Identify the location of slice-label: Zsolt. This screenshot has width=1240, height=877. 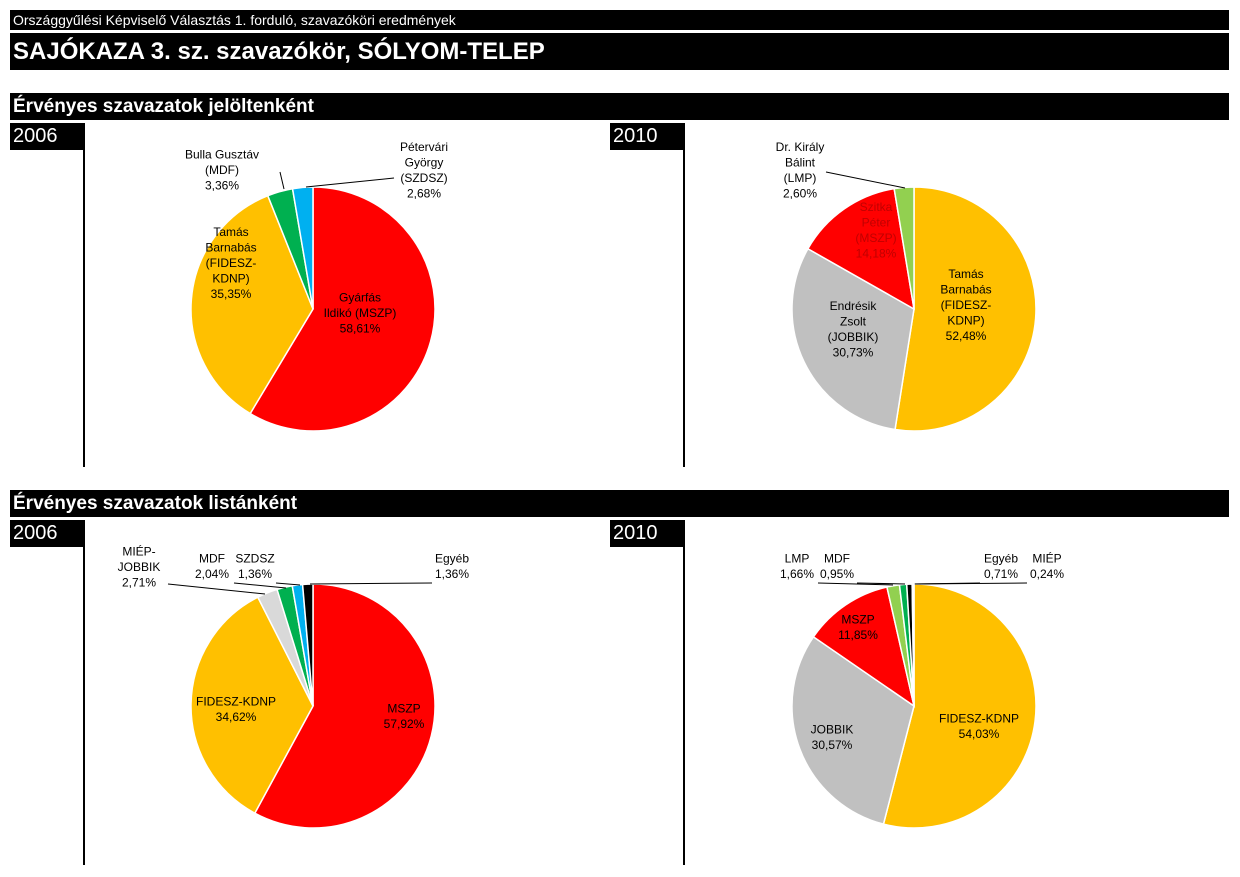
(853, 321).